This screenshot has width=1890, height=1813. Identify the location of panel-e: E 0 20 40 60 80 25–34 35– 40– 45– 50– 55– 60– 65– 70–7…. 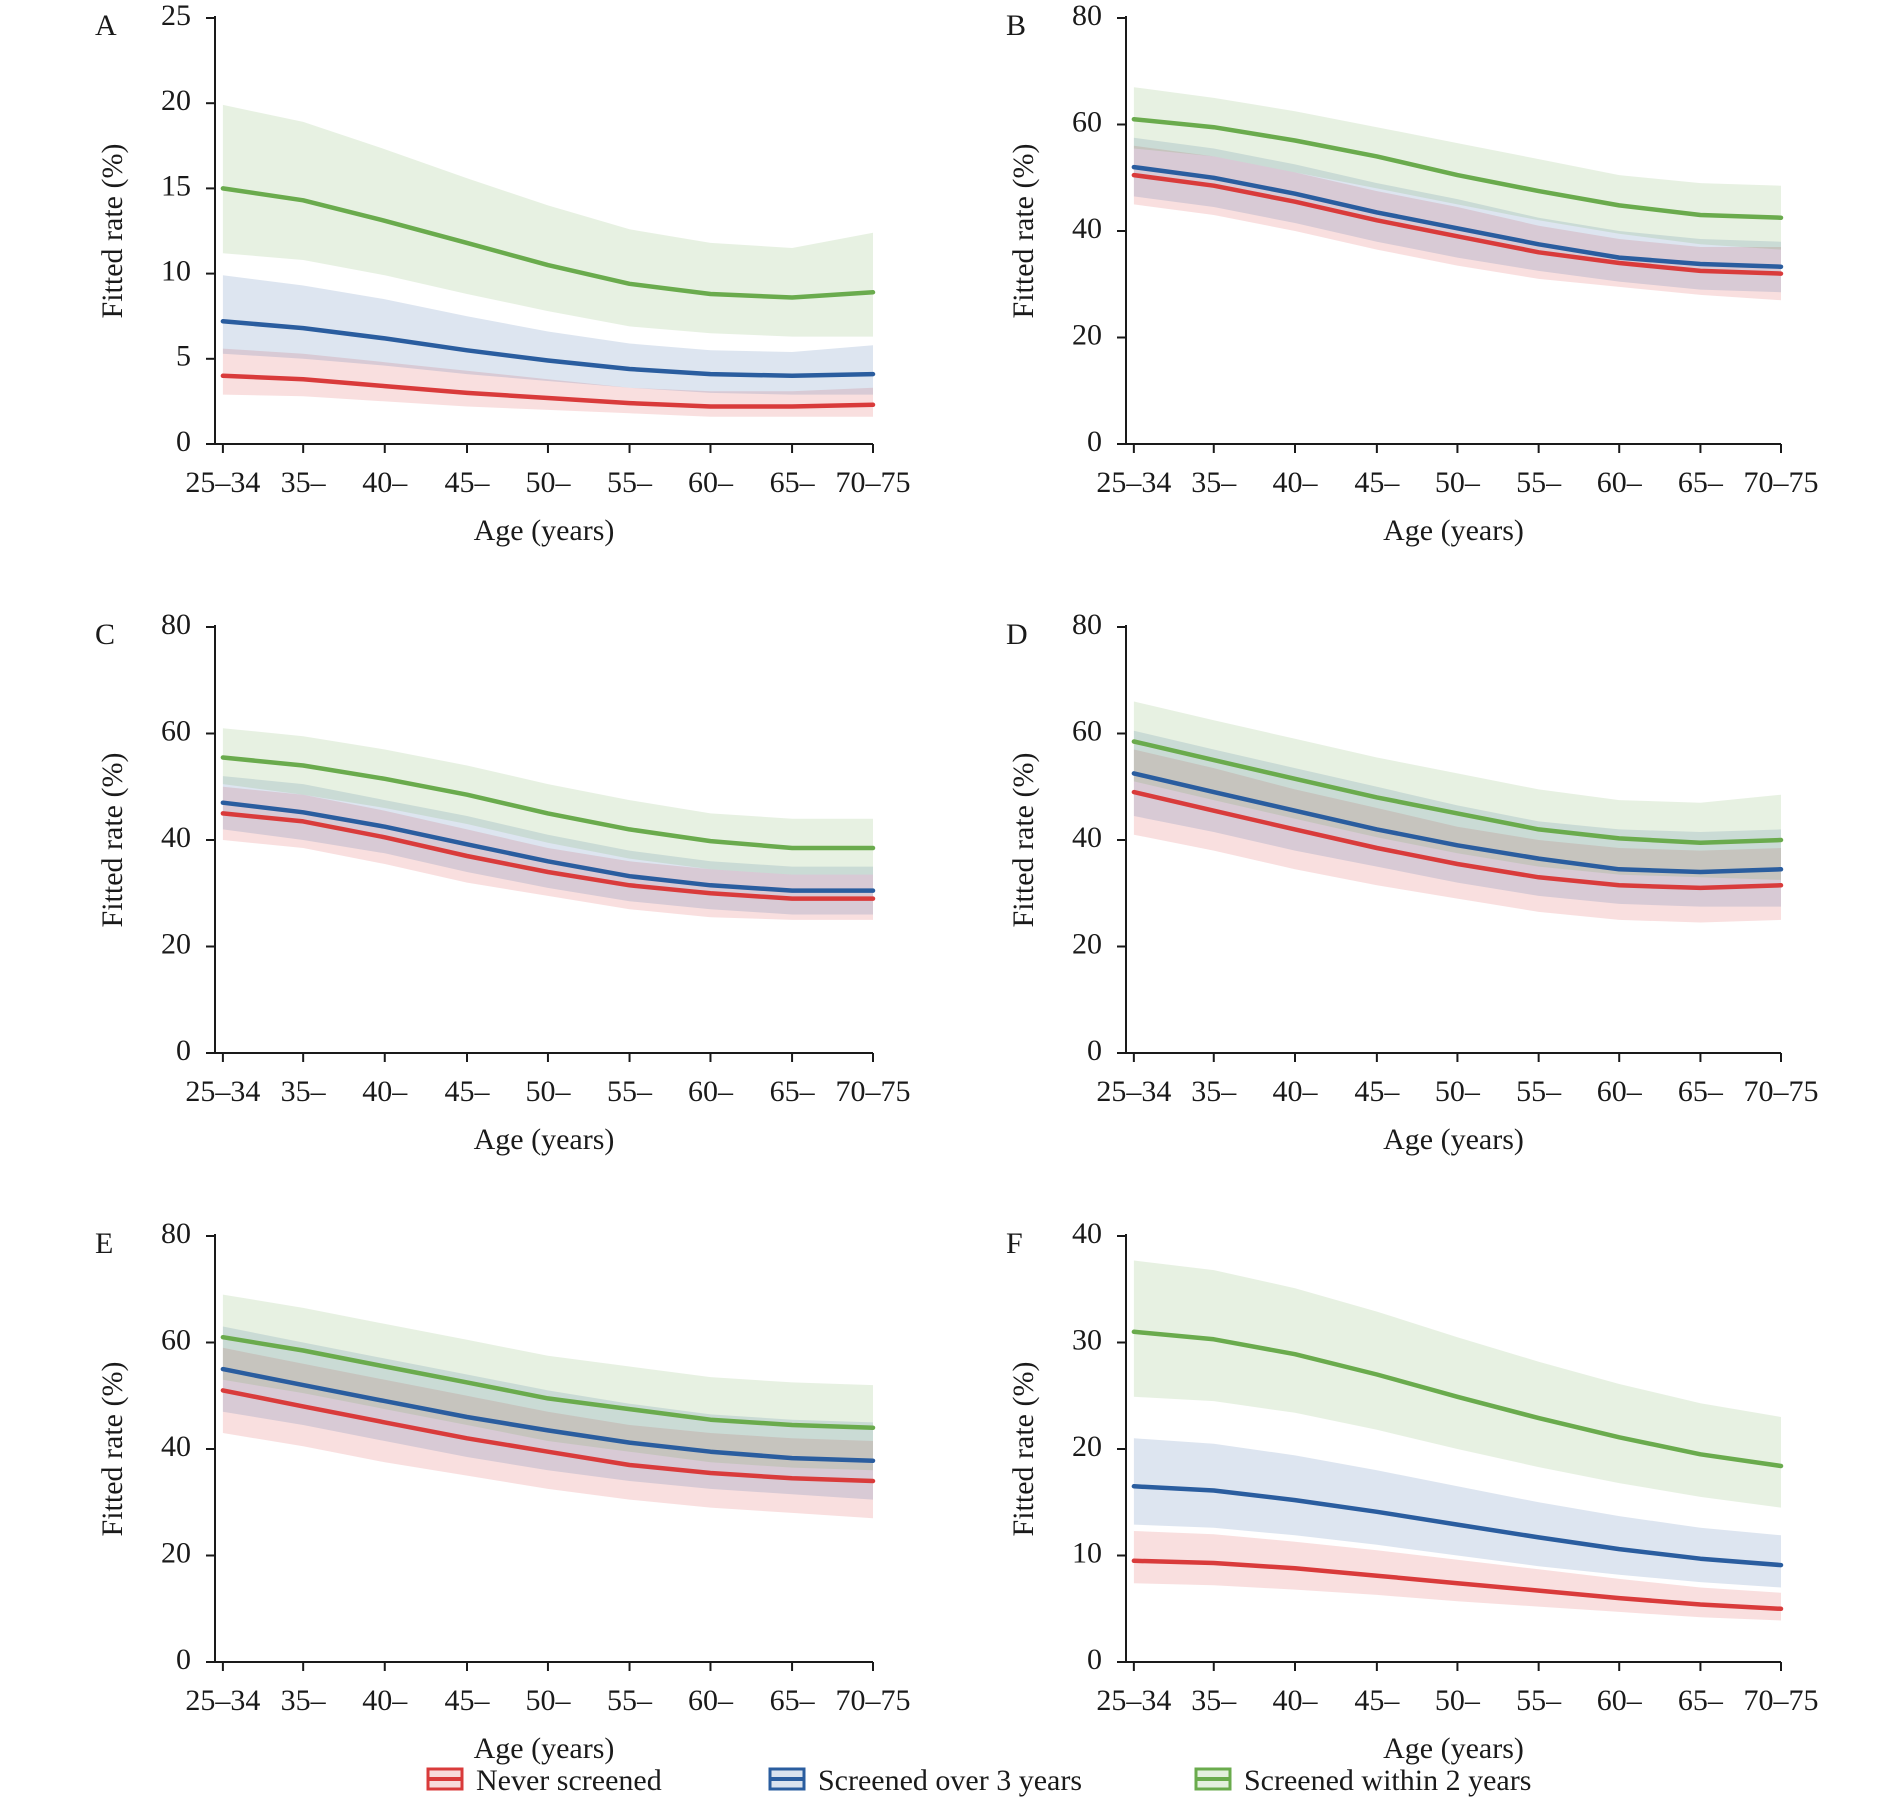
(503, 1491).